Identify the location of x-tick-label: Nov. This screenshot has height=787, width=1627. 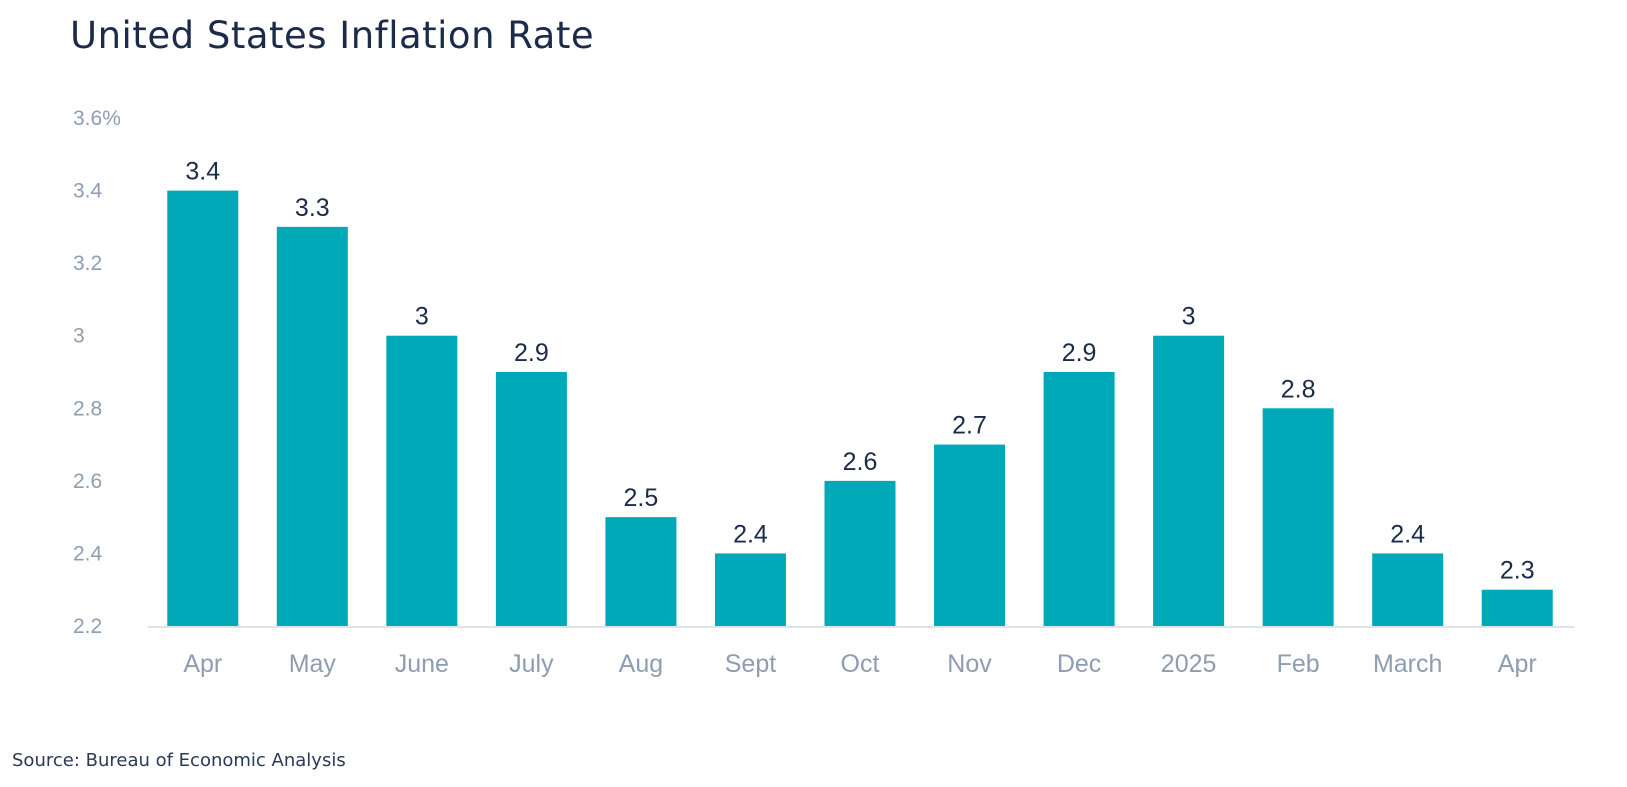
(969, 664).